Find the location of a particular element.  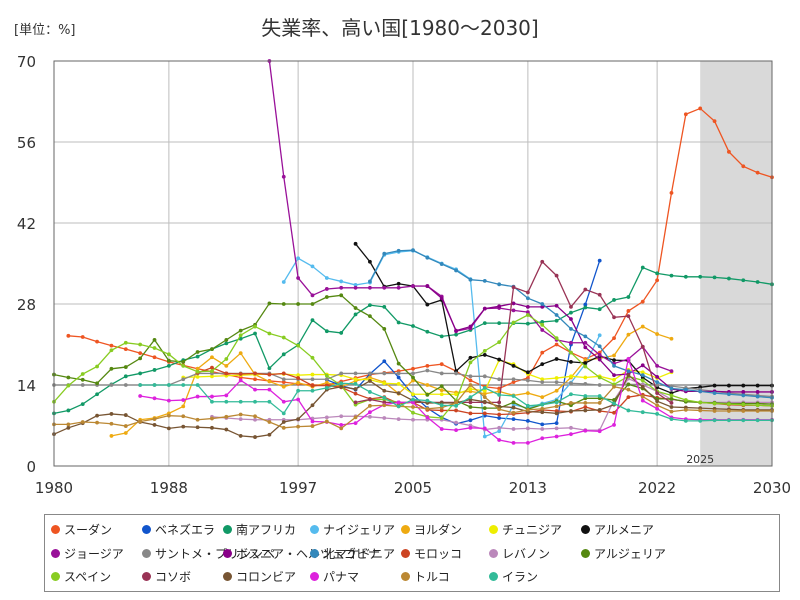

forecast-year-label: 2025 is located at coordinates (700, 459).